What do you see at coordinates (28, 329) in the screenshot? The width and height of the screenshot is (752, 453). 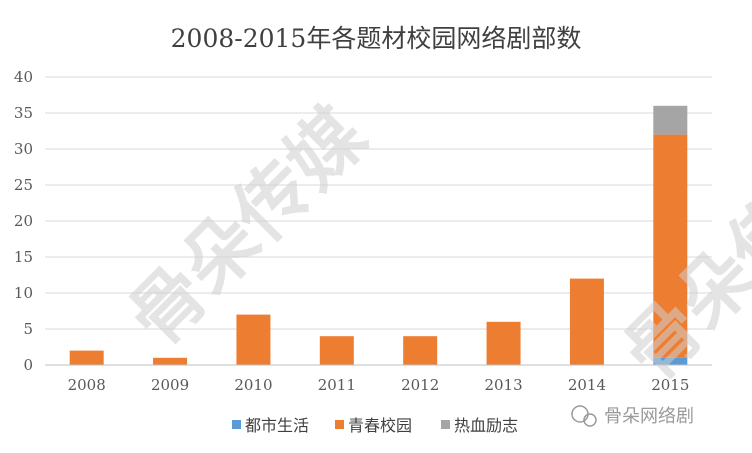 I see `y-tick-label: 5` at bounding box center [28, 329].